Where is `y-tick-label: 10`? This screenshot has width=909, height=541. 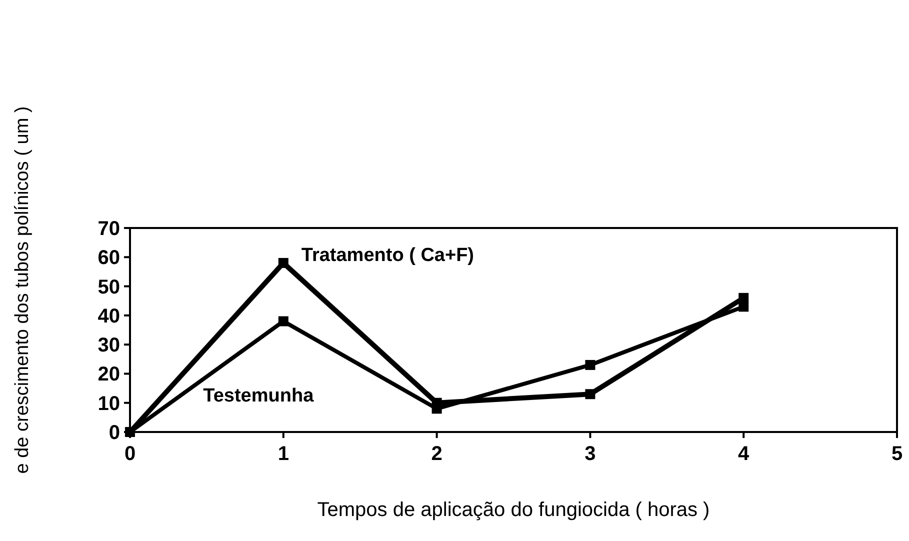
y-tick-label: 10 is located at coordinates (109, 403).